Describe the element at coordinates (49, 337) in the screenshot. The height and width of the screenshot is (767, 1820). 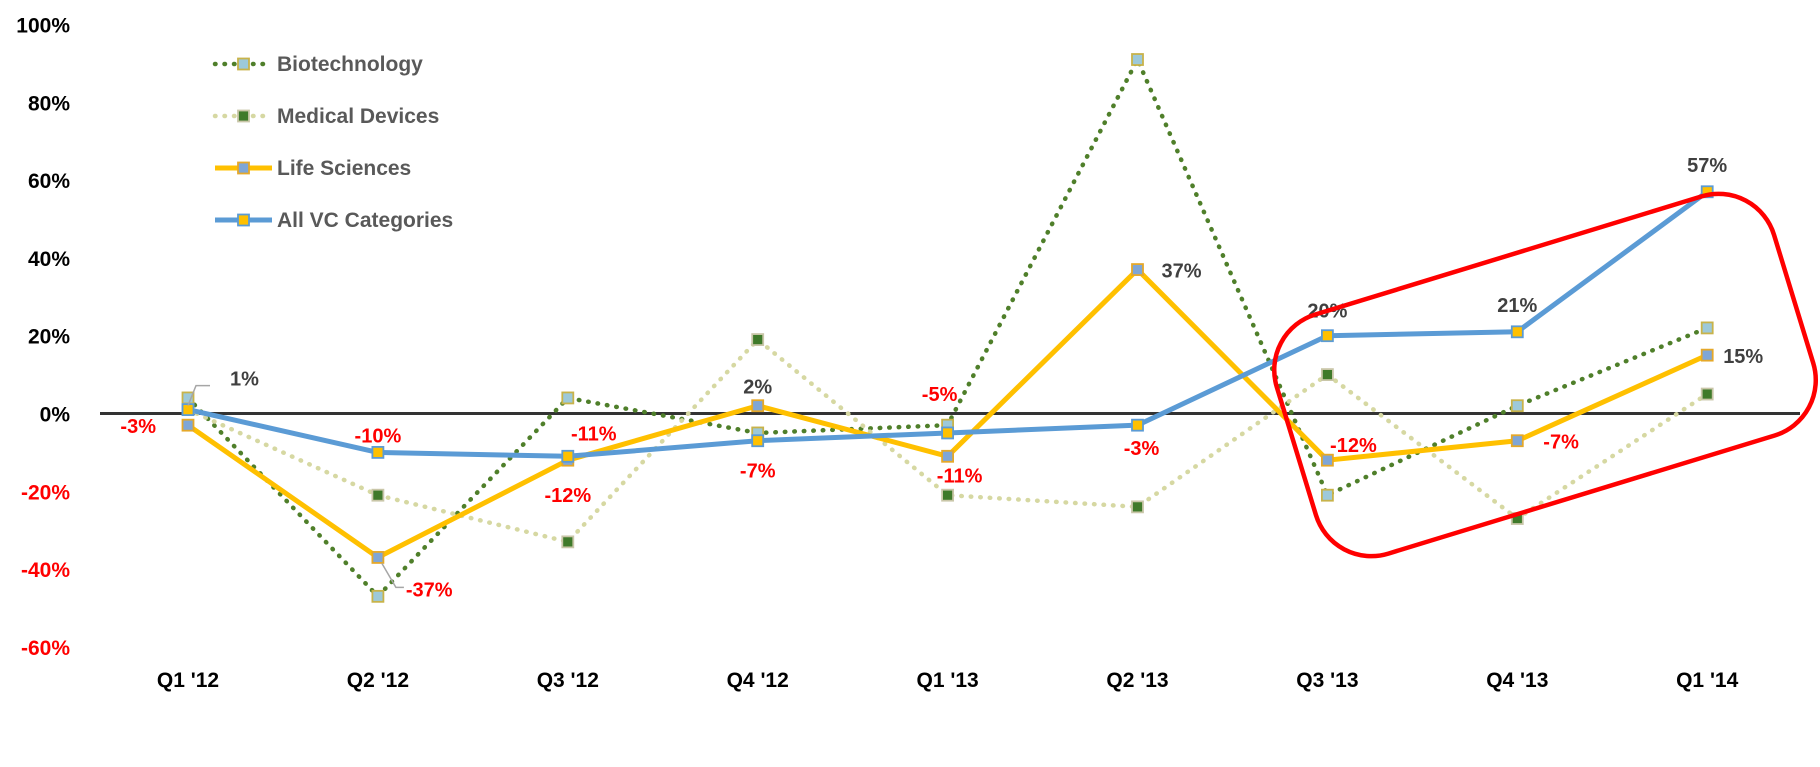
I see `y-tick-label: 20%` at that location.